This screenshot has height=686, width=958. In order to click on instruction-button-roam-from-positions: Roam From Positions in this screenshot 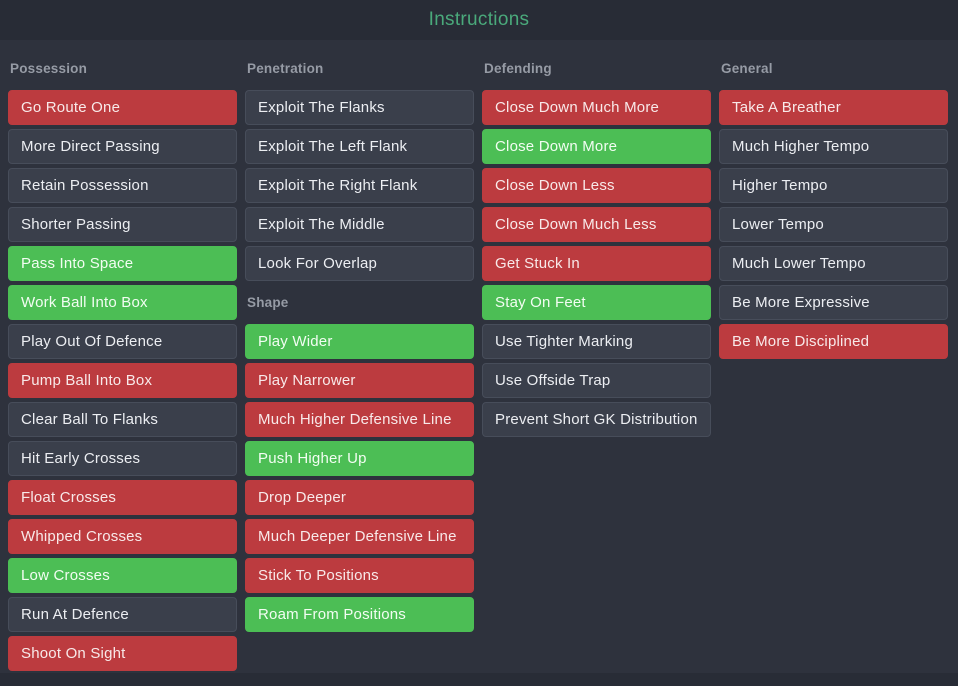, I will do `click(359, 614)`.